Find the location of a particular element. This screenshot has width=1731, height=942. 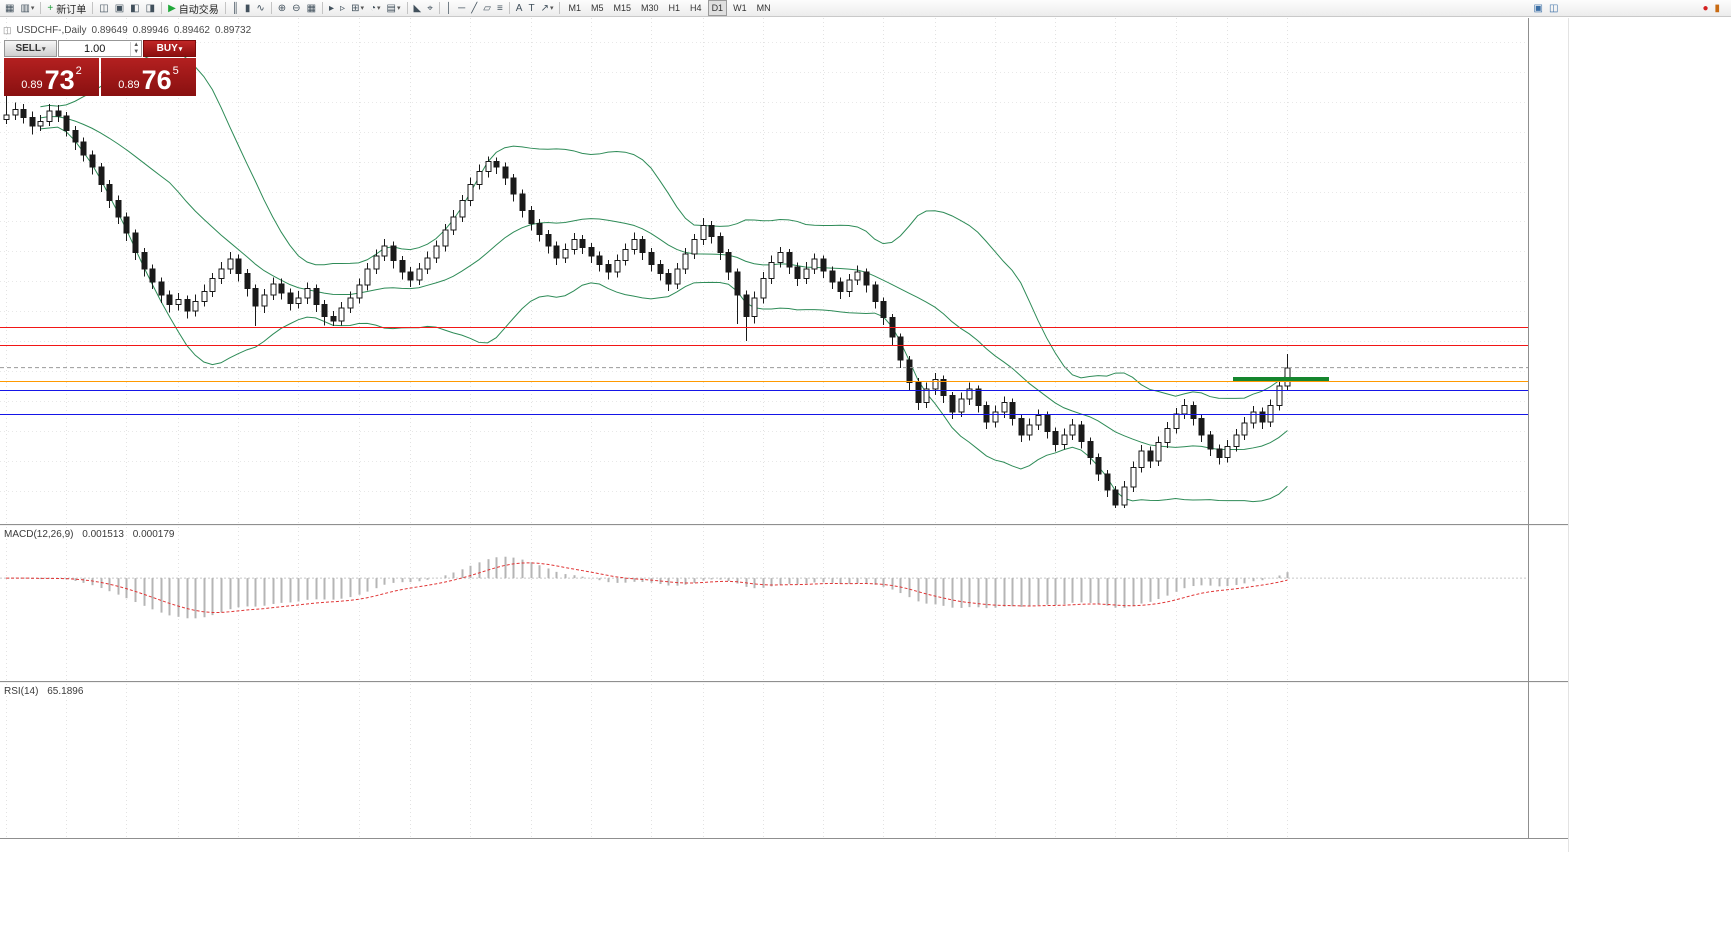

tf-m5-label: M5 is located at coordinates (597, 8).